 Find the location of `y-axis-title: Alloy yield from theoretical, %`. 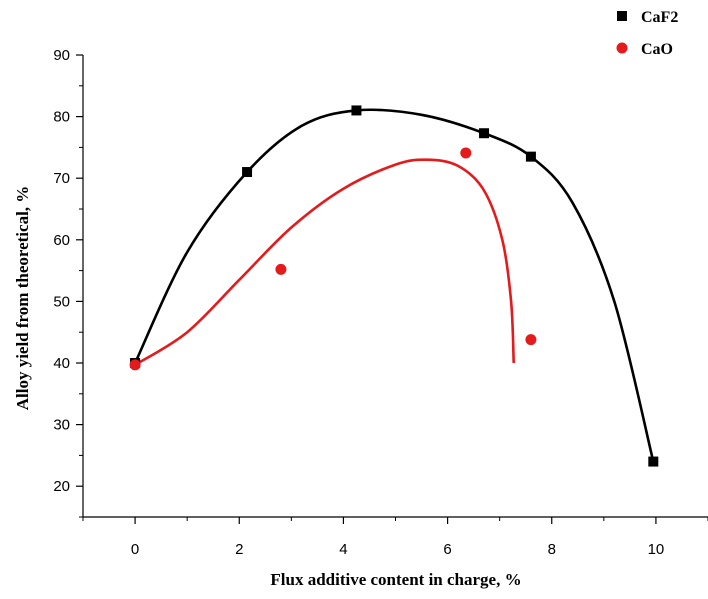

y-axis-title: Alloy yield from theoretical, % is located at coordinates (22, 298).